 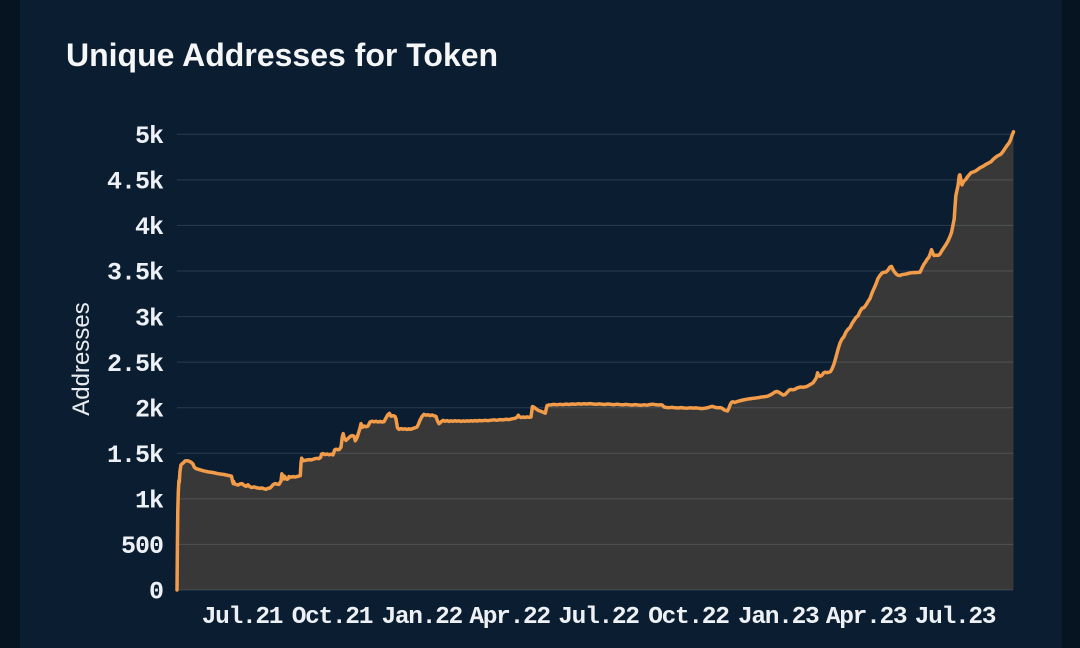 I want to click on svg-text: 1.5k, so click(x=135, y=455).